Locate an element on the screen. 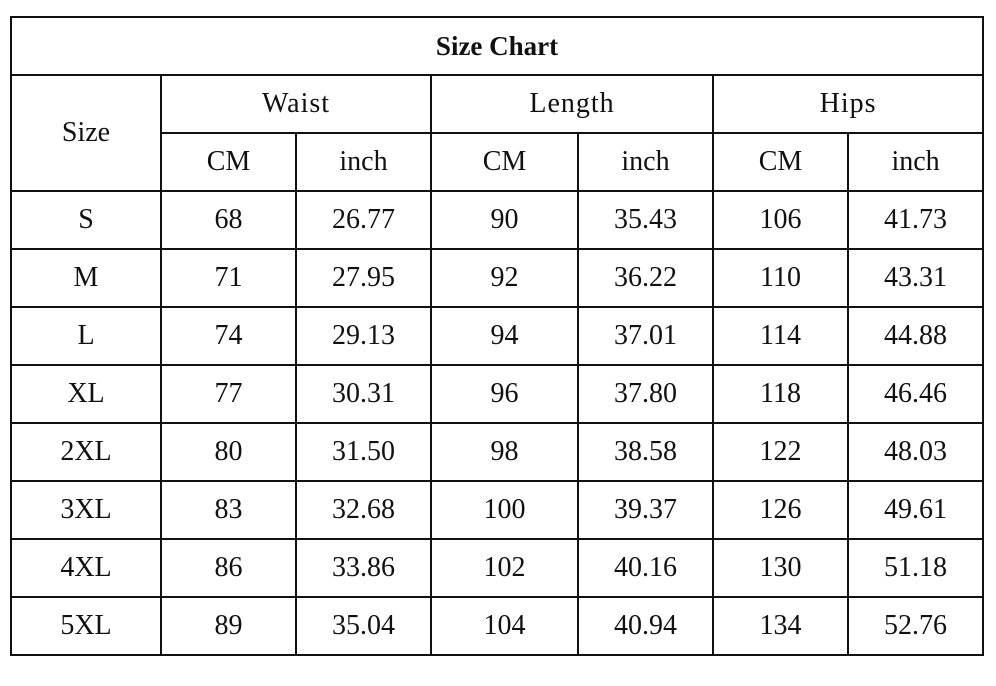  measure-cell: 48.03 is located at coordinates (915, 452).